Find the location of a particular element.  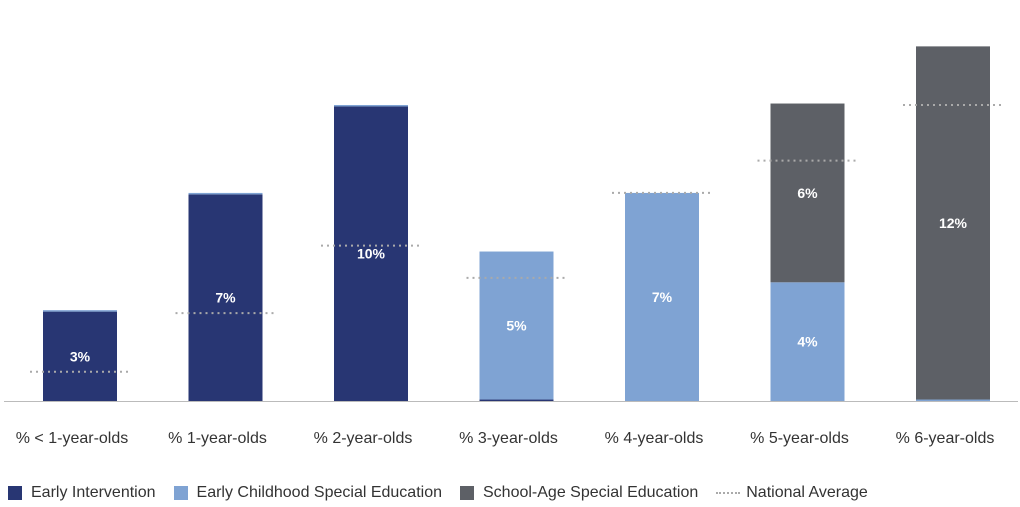

data-label-1-2: 7% is located at coordinates (225, 298).